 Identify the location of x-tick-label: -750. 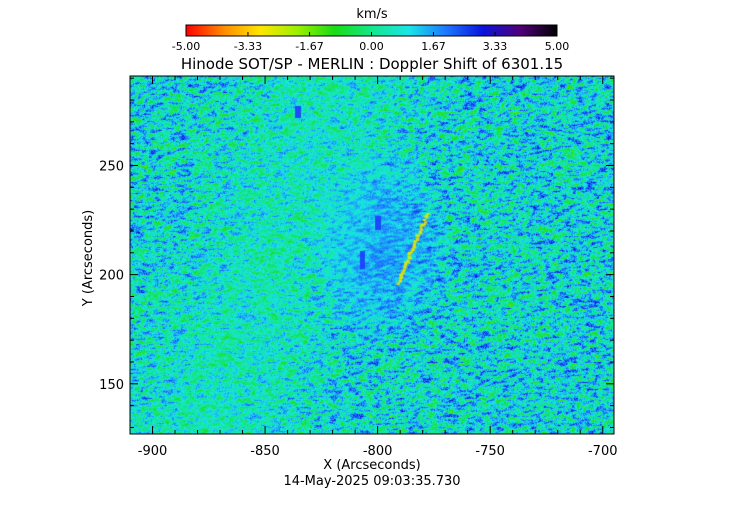
(490, 451).